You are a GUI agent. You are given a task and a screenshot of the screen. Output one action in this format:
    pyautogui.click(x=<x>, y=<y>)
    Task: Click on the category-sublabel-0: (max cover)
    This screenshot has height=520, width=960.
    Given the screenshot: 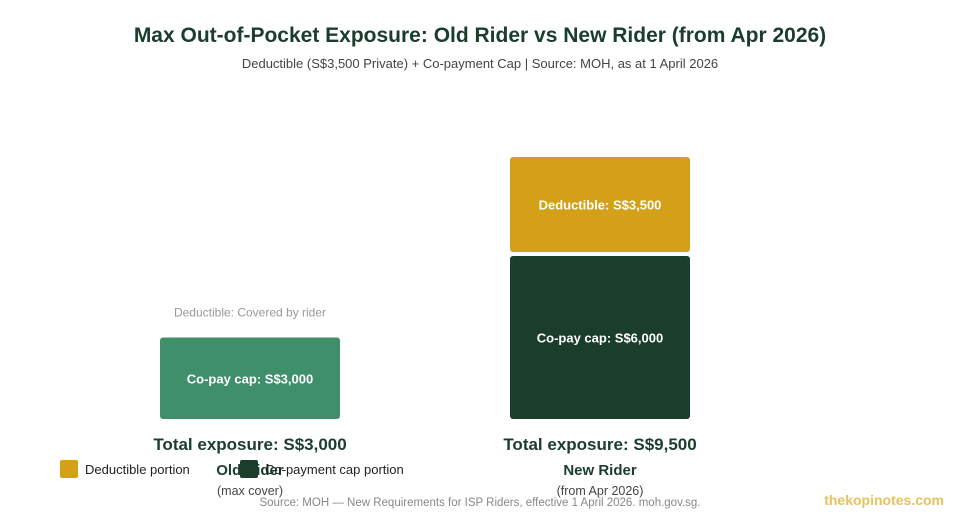 What is the action you would take?
    pyautogui.click(x=250, y=491)
    